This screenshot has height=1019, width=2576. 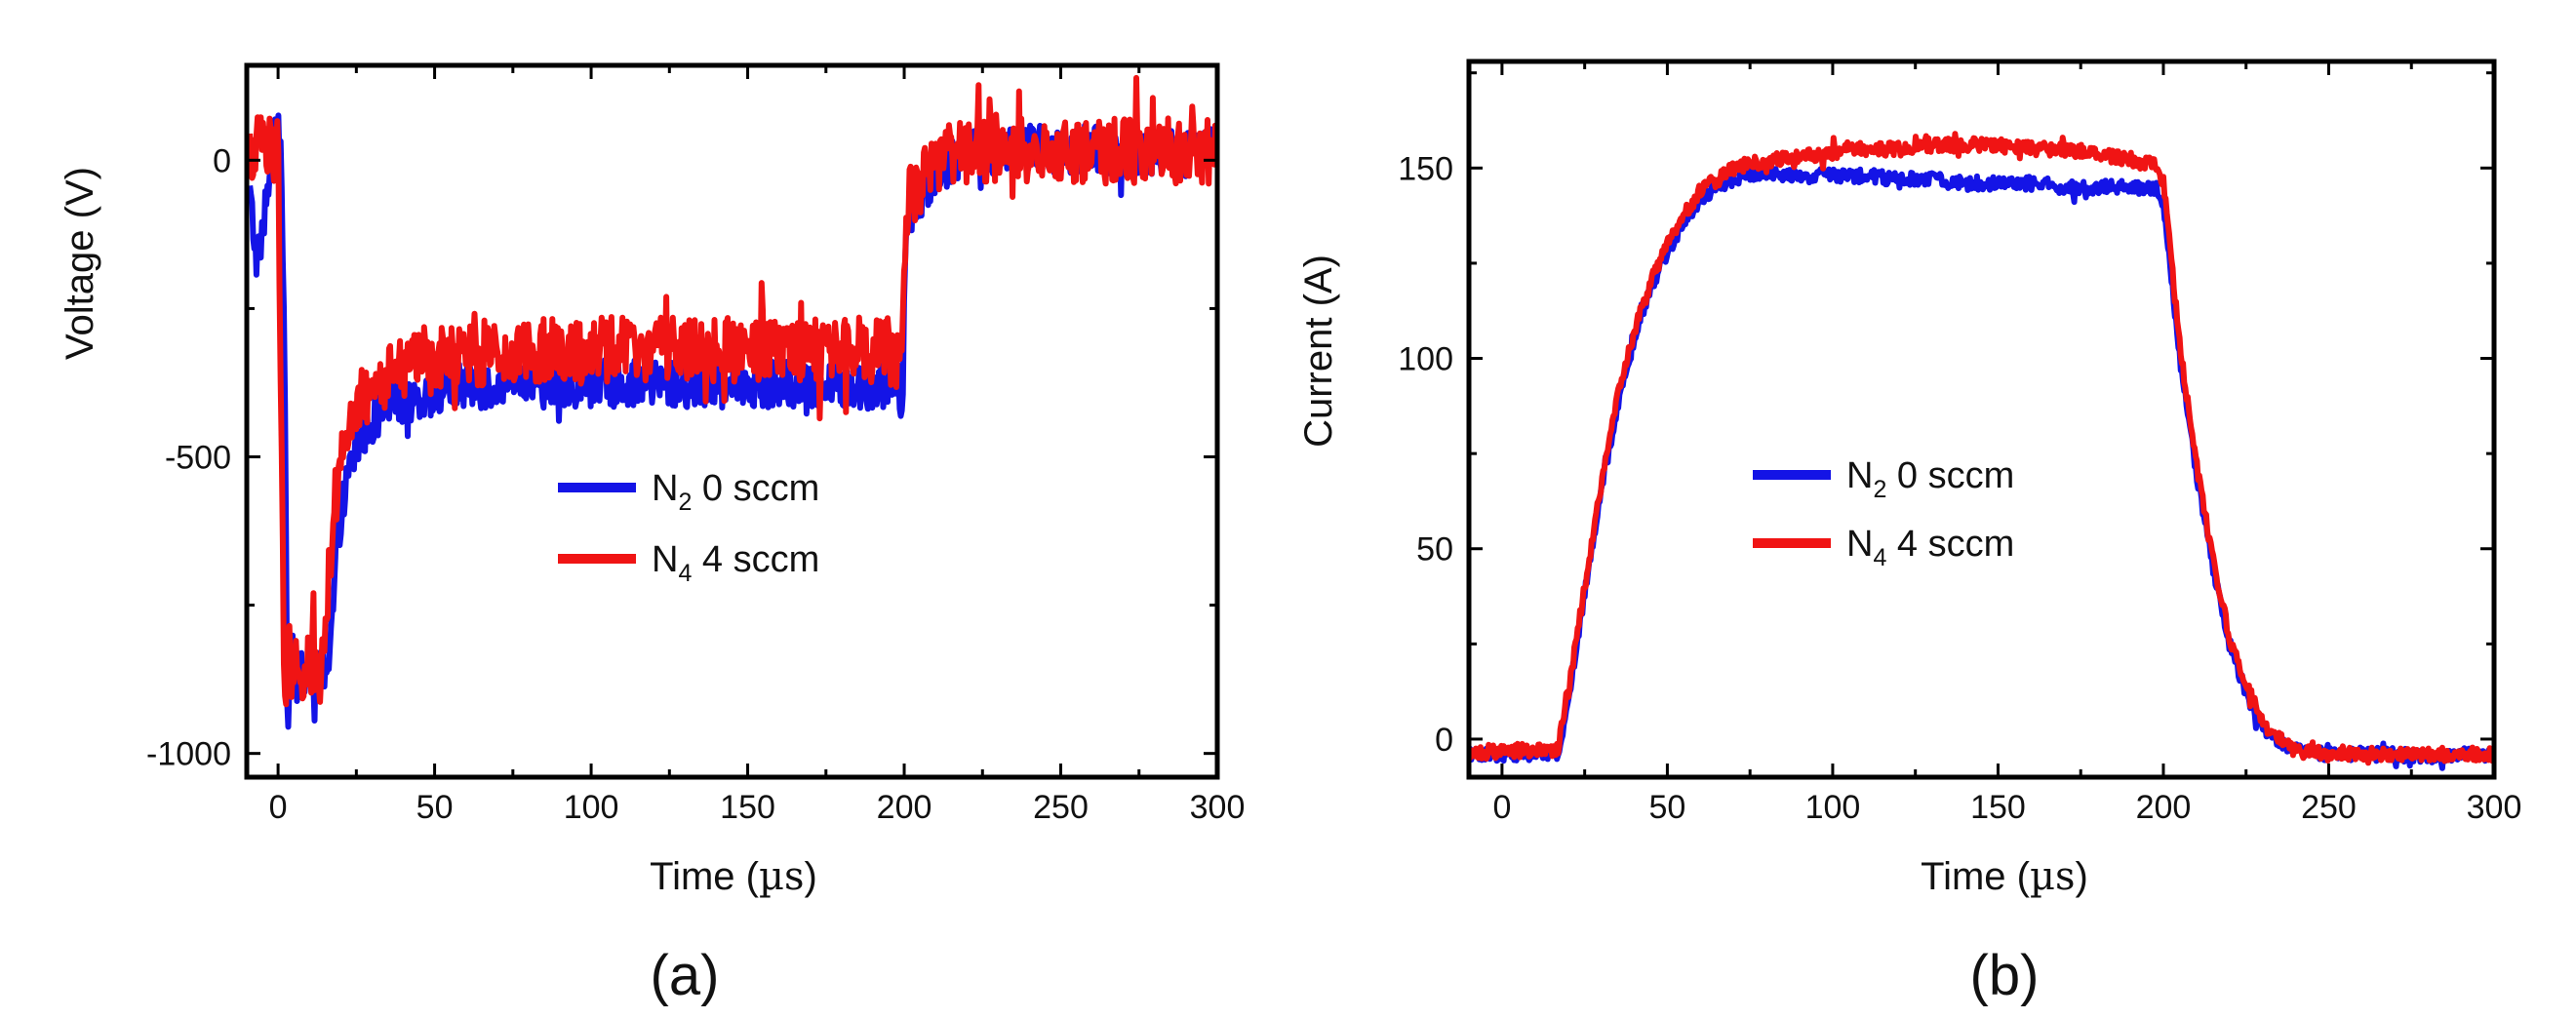 I want to click on y-tick-label-a-2: -1000, so click(x=188, y=754).